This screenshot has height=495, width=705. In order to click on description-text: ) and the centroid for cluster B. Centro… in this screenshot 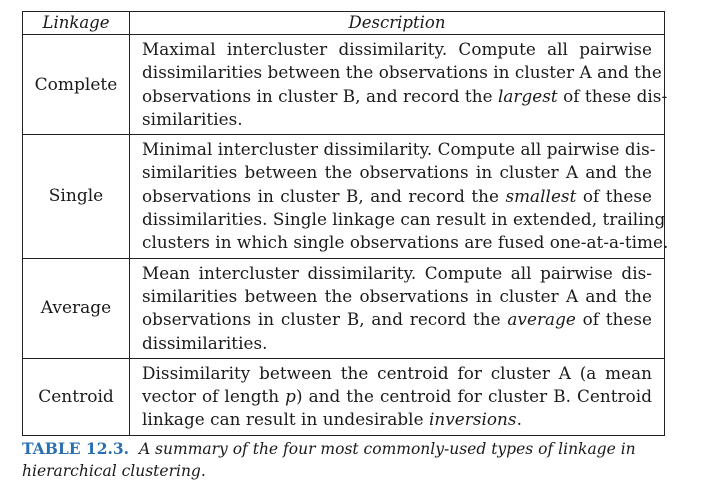, I will do `click(473, 396)`.